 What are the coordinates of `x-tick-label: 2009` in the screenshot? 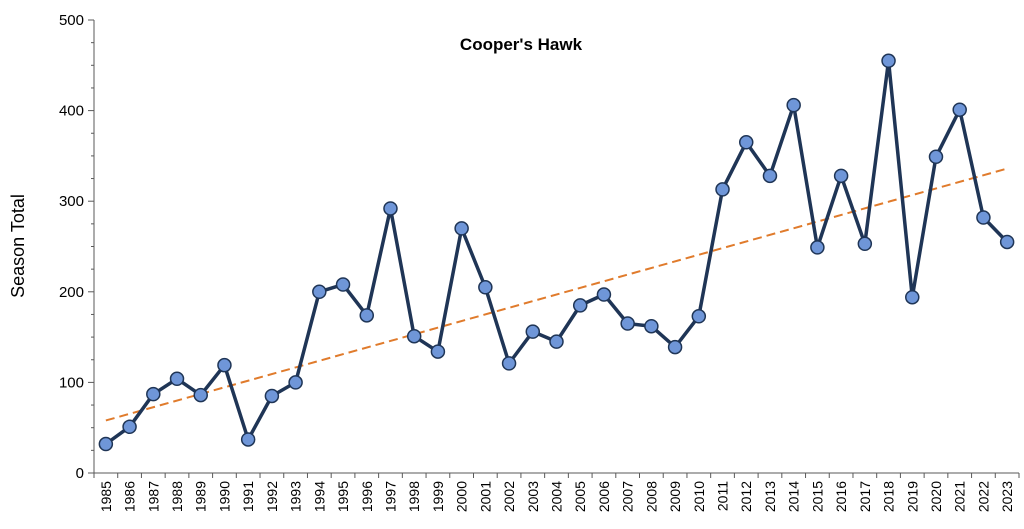 It's located at (675, 496).